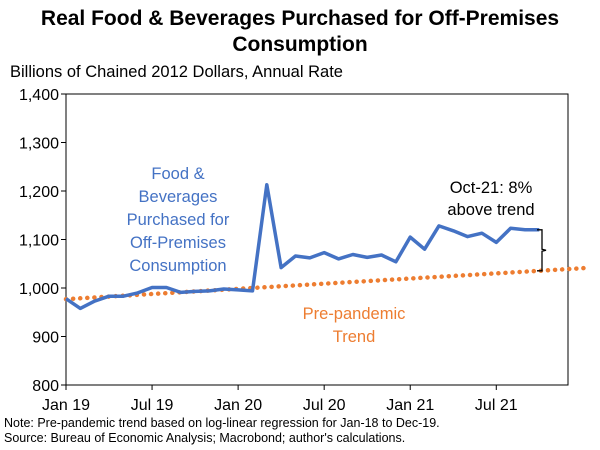 The width and height of the screenshot is (600, 450). I want to click on series-label-line: Off-Premises, so click(178, 243).